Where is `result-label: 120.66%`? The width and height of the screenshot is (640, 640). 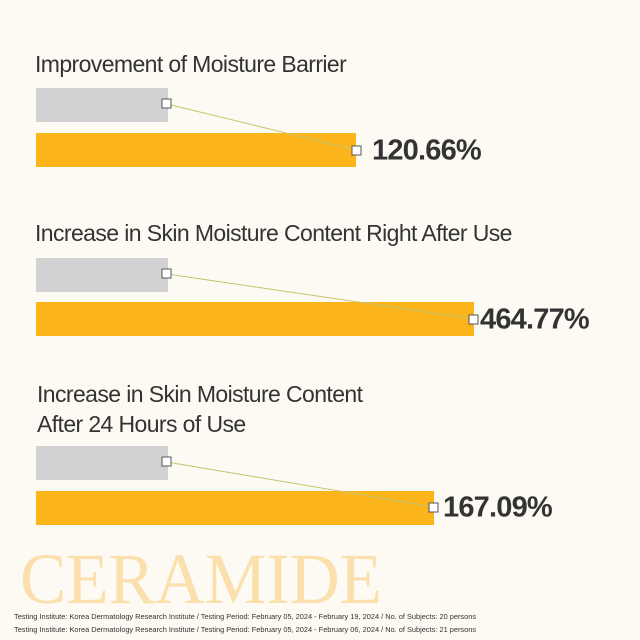 result-label: 120.66% is located at coordinates (427, 151).